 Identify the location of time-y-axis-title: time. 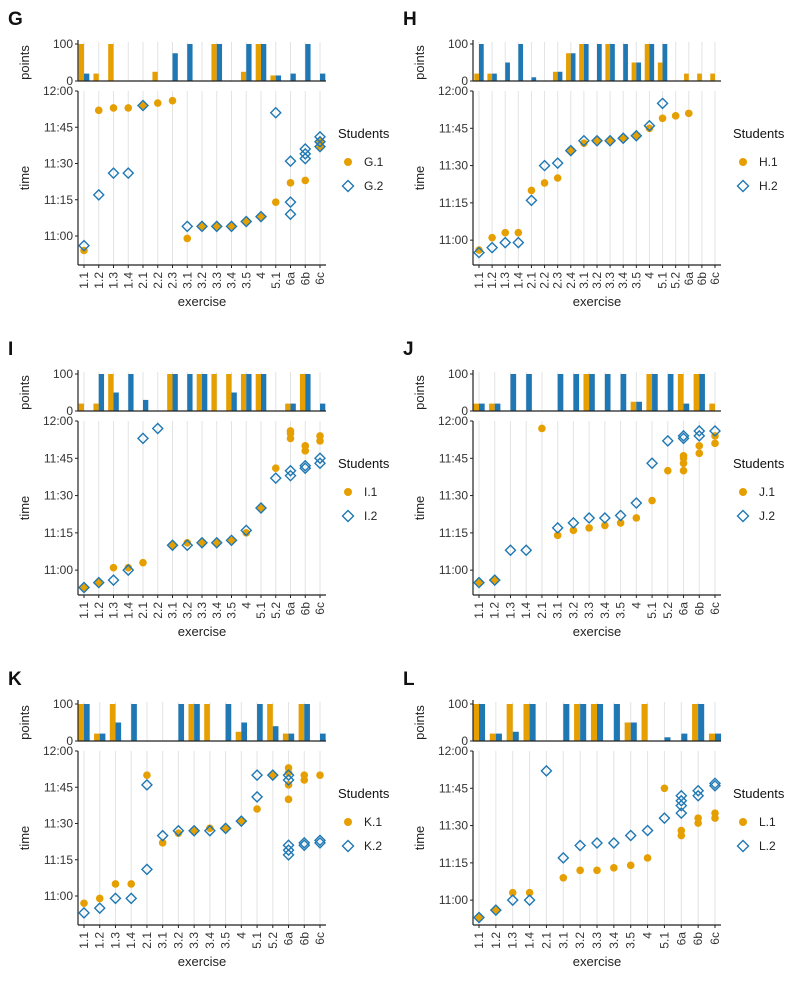
(24, 178).